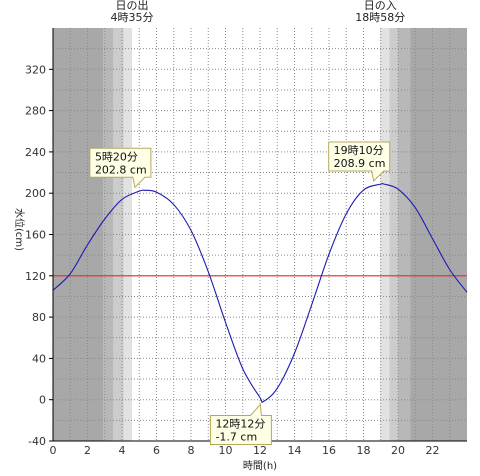  I want to click on x-tick-labels: 0 2 4 6 8 10 12 14 16 18 20 22, so click(245, 450).